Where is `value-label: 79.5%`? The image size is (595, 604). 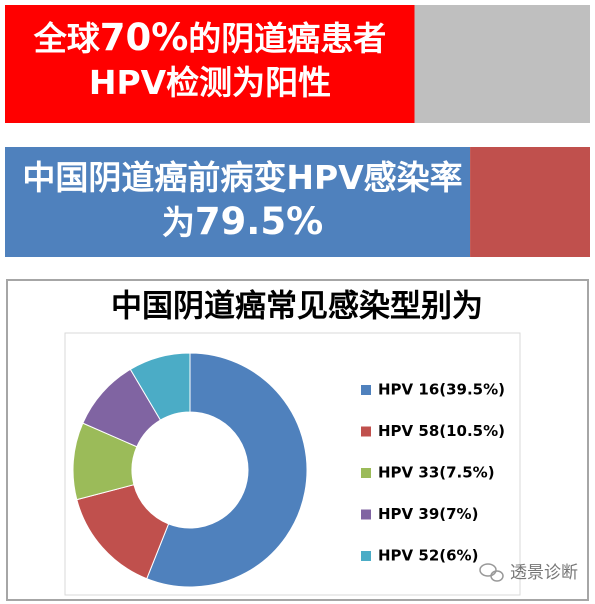 value-label: 79.5% is located at coordinates (259, 221).